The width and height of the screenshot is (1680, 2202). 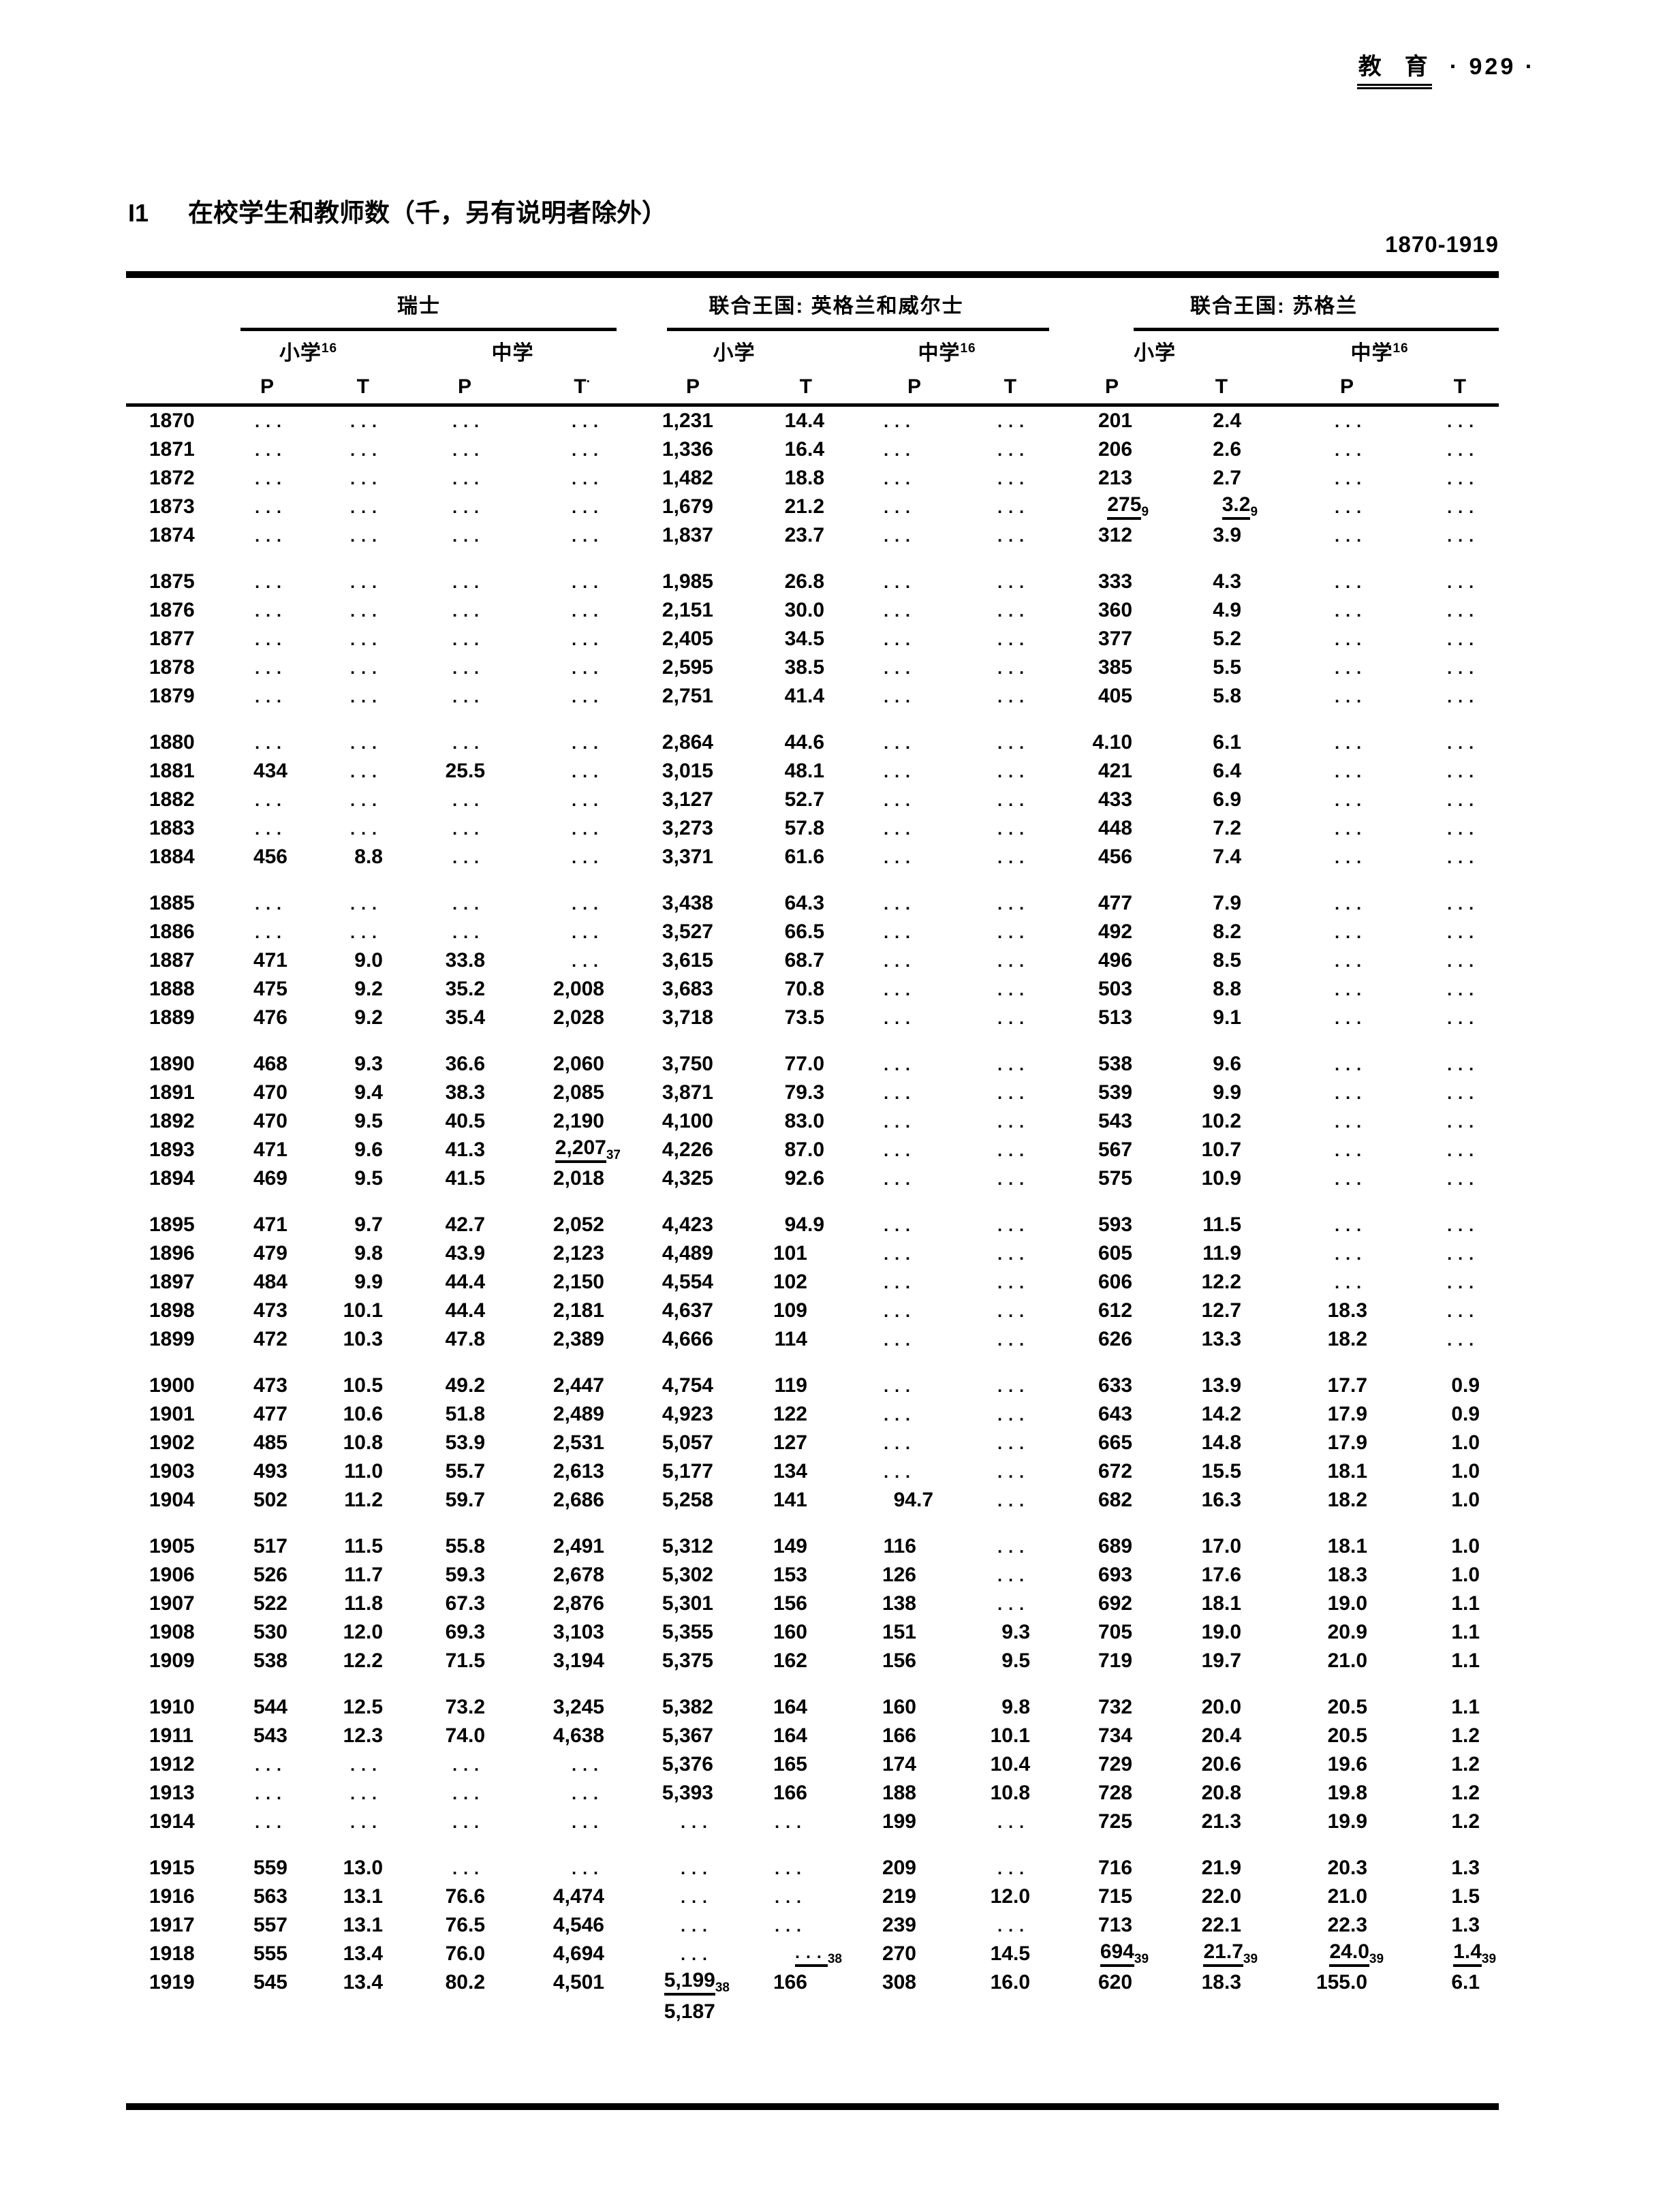 I want to click on data-cell: 35.4, so click(x=465, y=1017).